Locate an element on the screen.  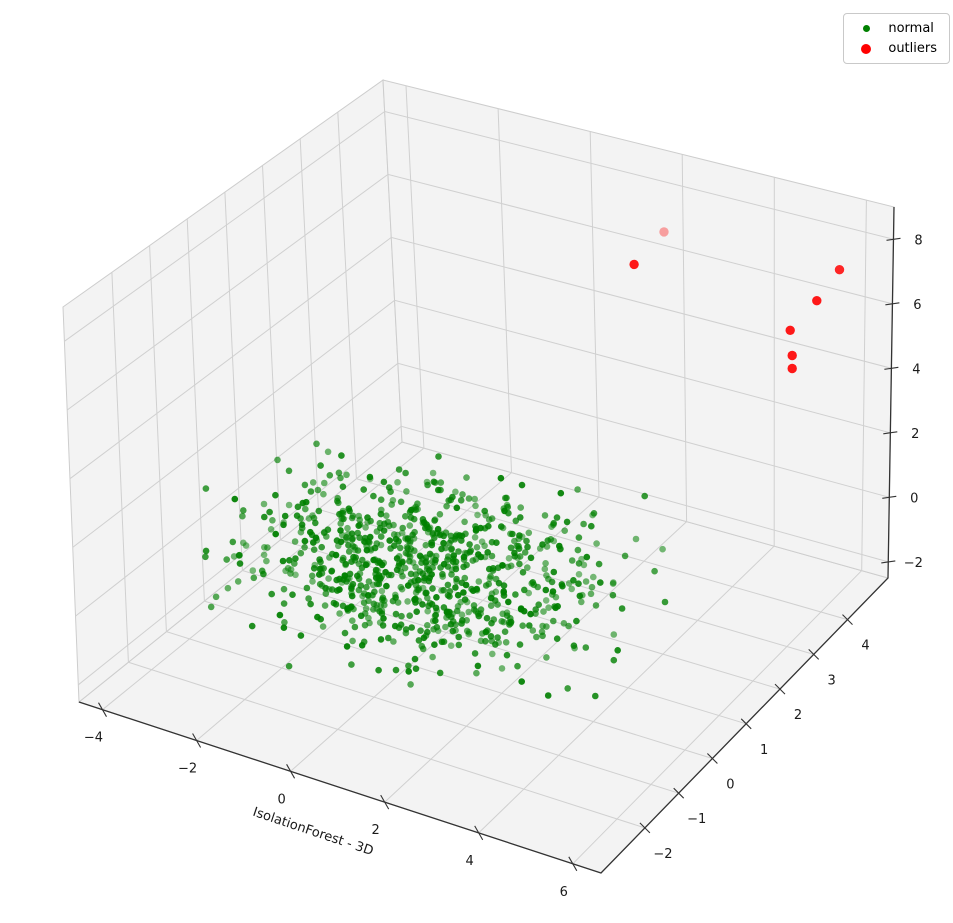
x-tick-label: 4 is located at coordinates (470, 861).